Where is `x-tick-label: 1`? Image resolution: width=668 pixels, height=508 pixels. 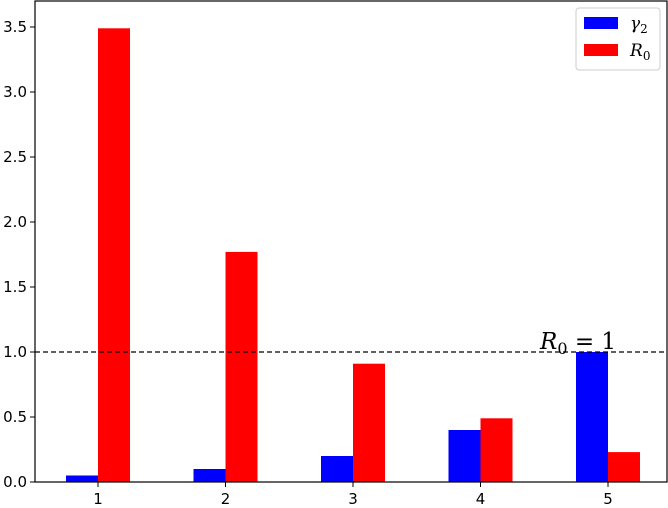
x-tick-label: 1 is located at coordinates (98, 499).